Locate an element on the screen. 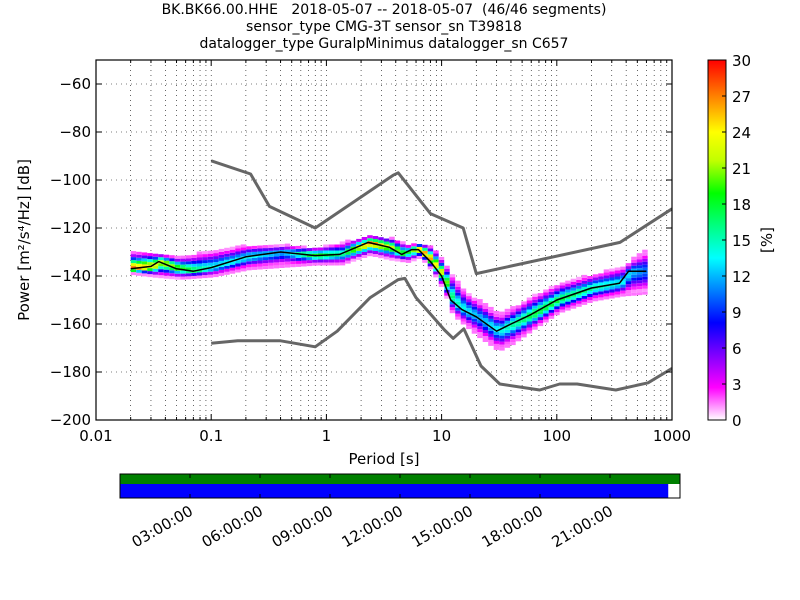 The image size is (800, 600). data-coverage-bar is located at coordinates (400, 479).